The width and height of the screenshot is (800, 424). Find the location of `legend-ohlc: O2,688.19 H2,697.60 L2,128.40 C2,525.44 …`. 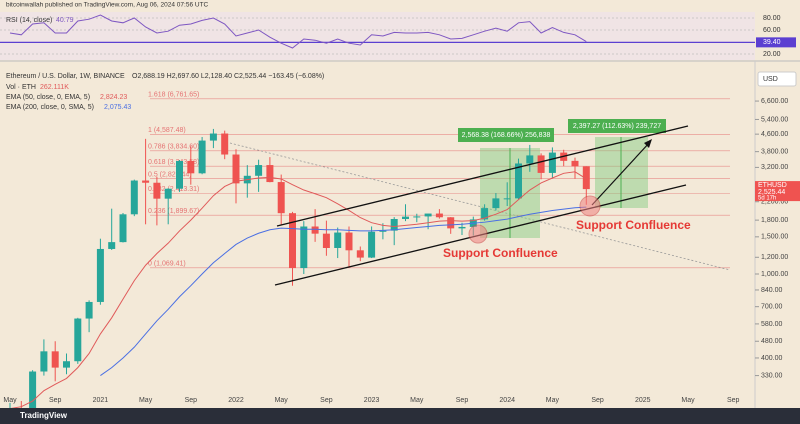

legend-ohlc: O2,688.19 H2,697.60 L2,128.40 C2,525.44 … is located at coordinates (228, 76).